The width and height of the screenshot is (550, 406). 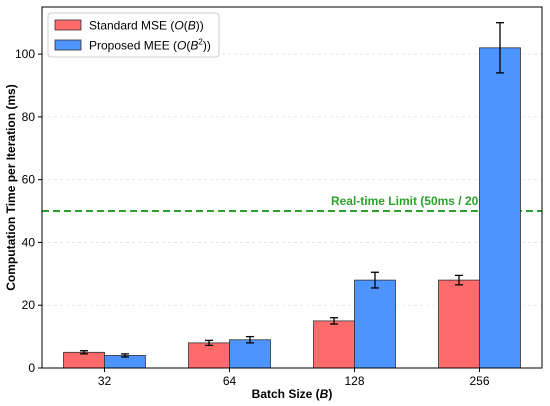 What do you see at coordinates (354, 381) in the screenshot?
I see `x-tick-label: 128` at bounding box center [354, 381].